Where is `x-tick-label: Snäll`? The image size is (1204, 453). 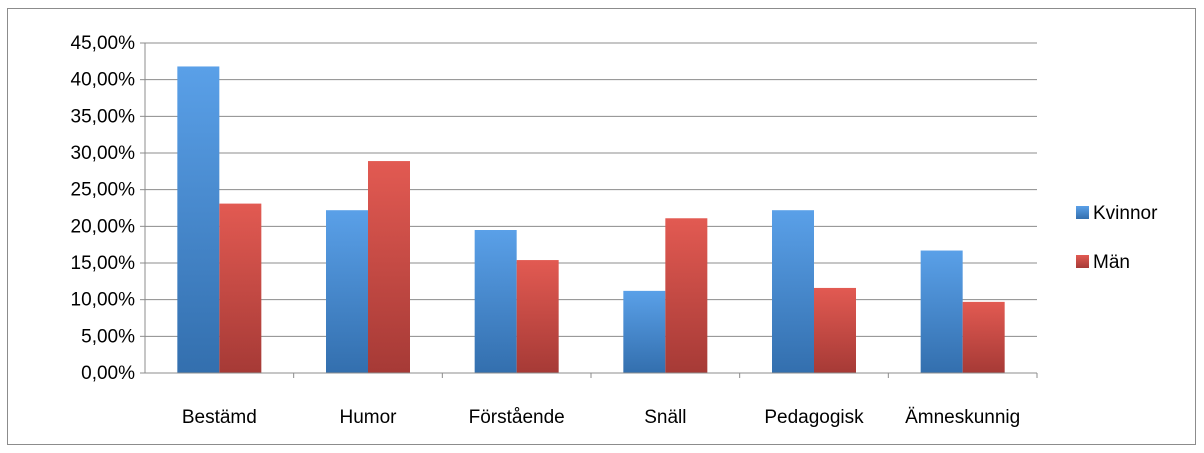 x-tick-label: Snäll is located at coordinates (665, 417).